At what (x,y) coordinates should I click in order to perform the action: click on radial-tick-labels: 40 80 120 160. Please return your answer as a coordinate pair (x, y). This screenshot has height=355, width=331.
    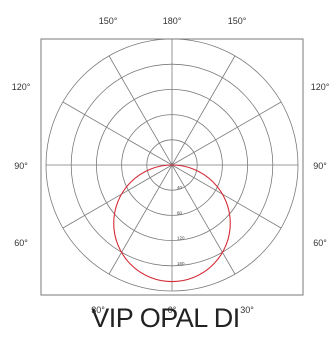
    Looking at the image, I should click on (181, 225).